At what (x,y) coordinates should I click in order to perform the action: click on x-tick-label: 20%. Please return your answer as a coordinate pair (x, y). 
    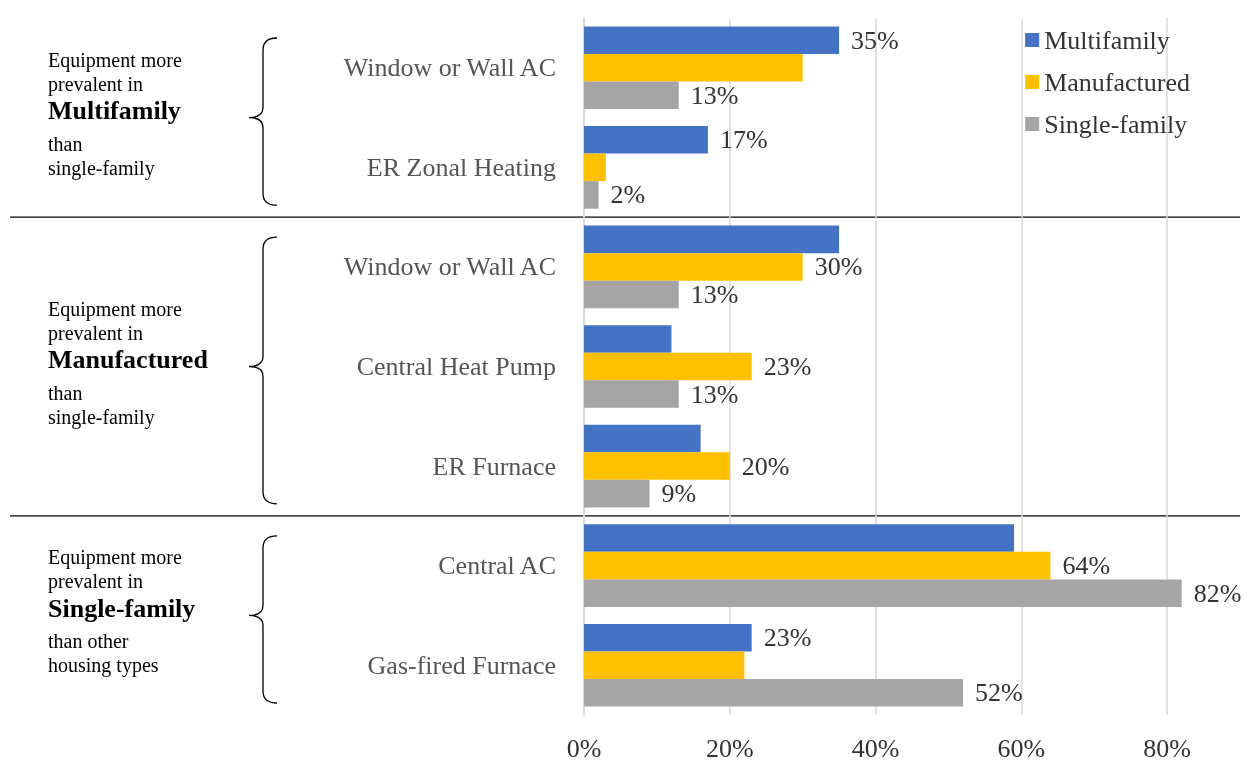
    Looking at the image, I should click on (729, 748).